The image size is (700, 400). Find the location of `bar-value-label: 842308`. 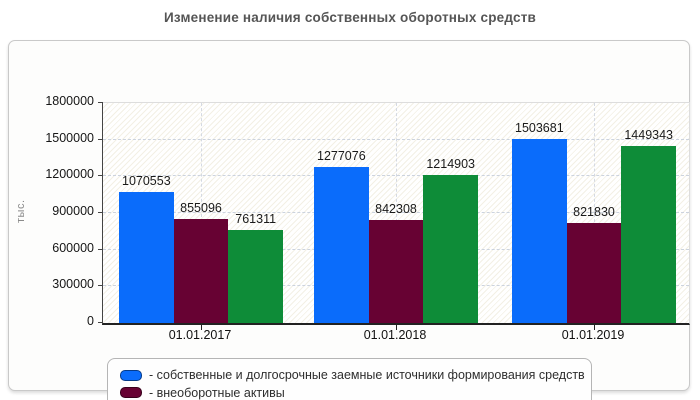

bar-value-label: 842308 is located at coordinates (396, 209).